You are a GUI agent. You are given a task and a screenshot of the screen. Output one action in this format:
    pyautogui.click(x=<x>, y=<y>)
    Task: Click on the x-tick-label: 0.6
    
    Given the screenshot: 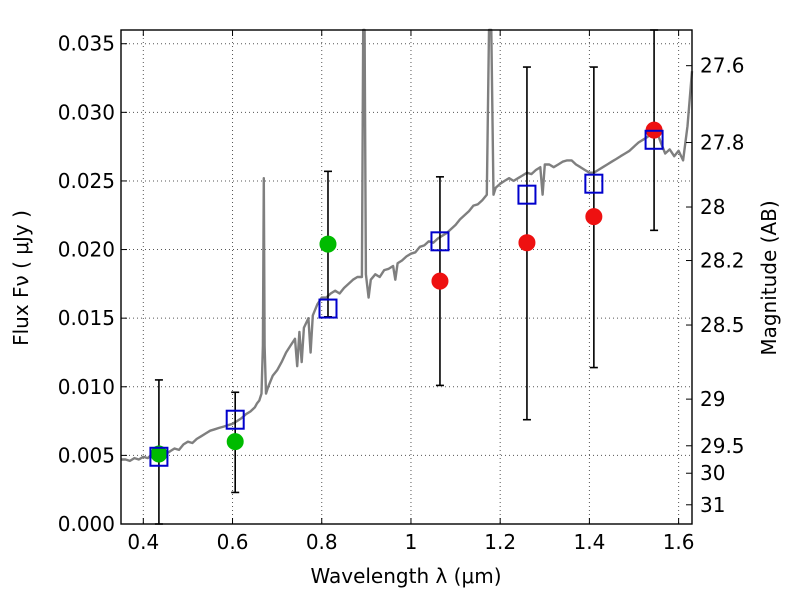 What is the action you would take?
    pyautogui.click(x=233, y=542)
    